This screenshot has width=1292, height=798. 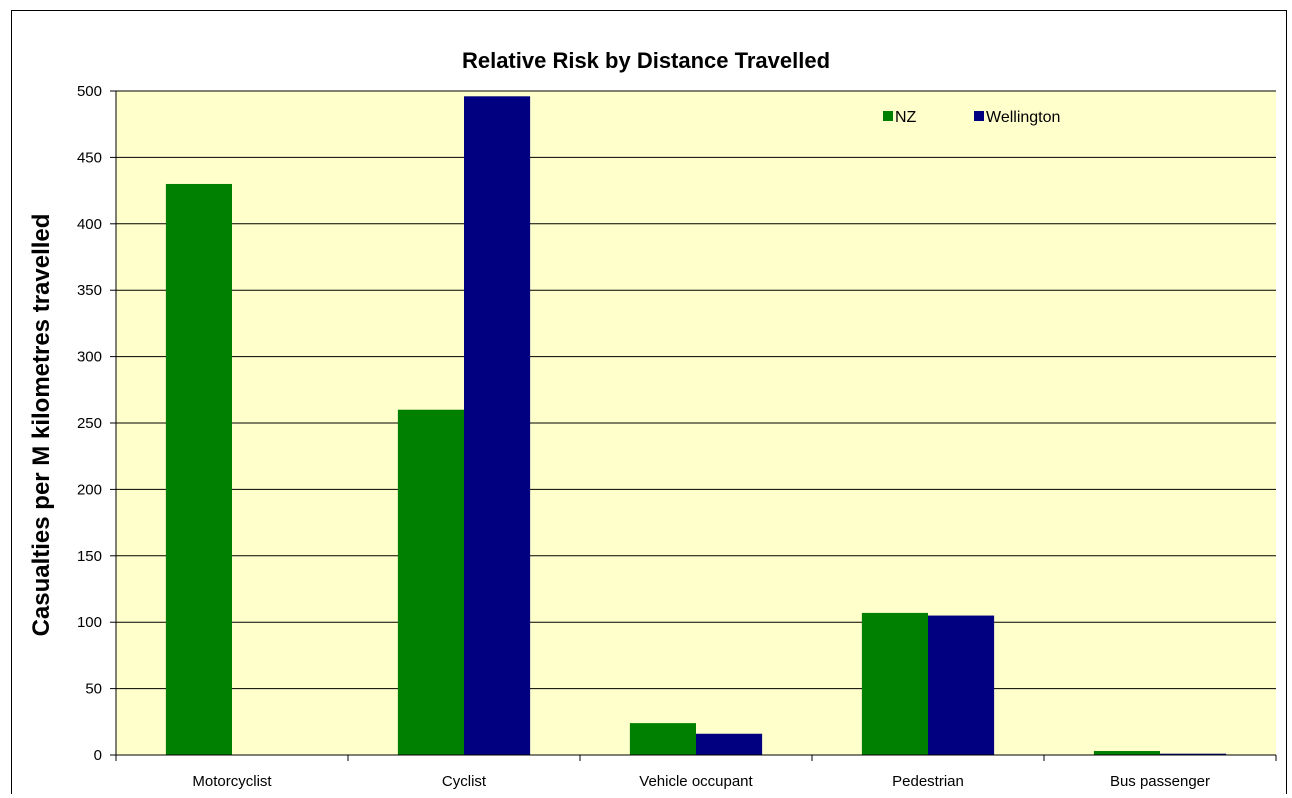 What do you see at coordinates (729, 744) in the screenshot?
I see `bar-wellington-vehicle-occupant` at bounding box center [729, 744].